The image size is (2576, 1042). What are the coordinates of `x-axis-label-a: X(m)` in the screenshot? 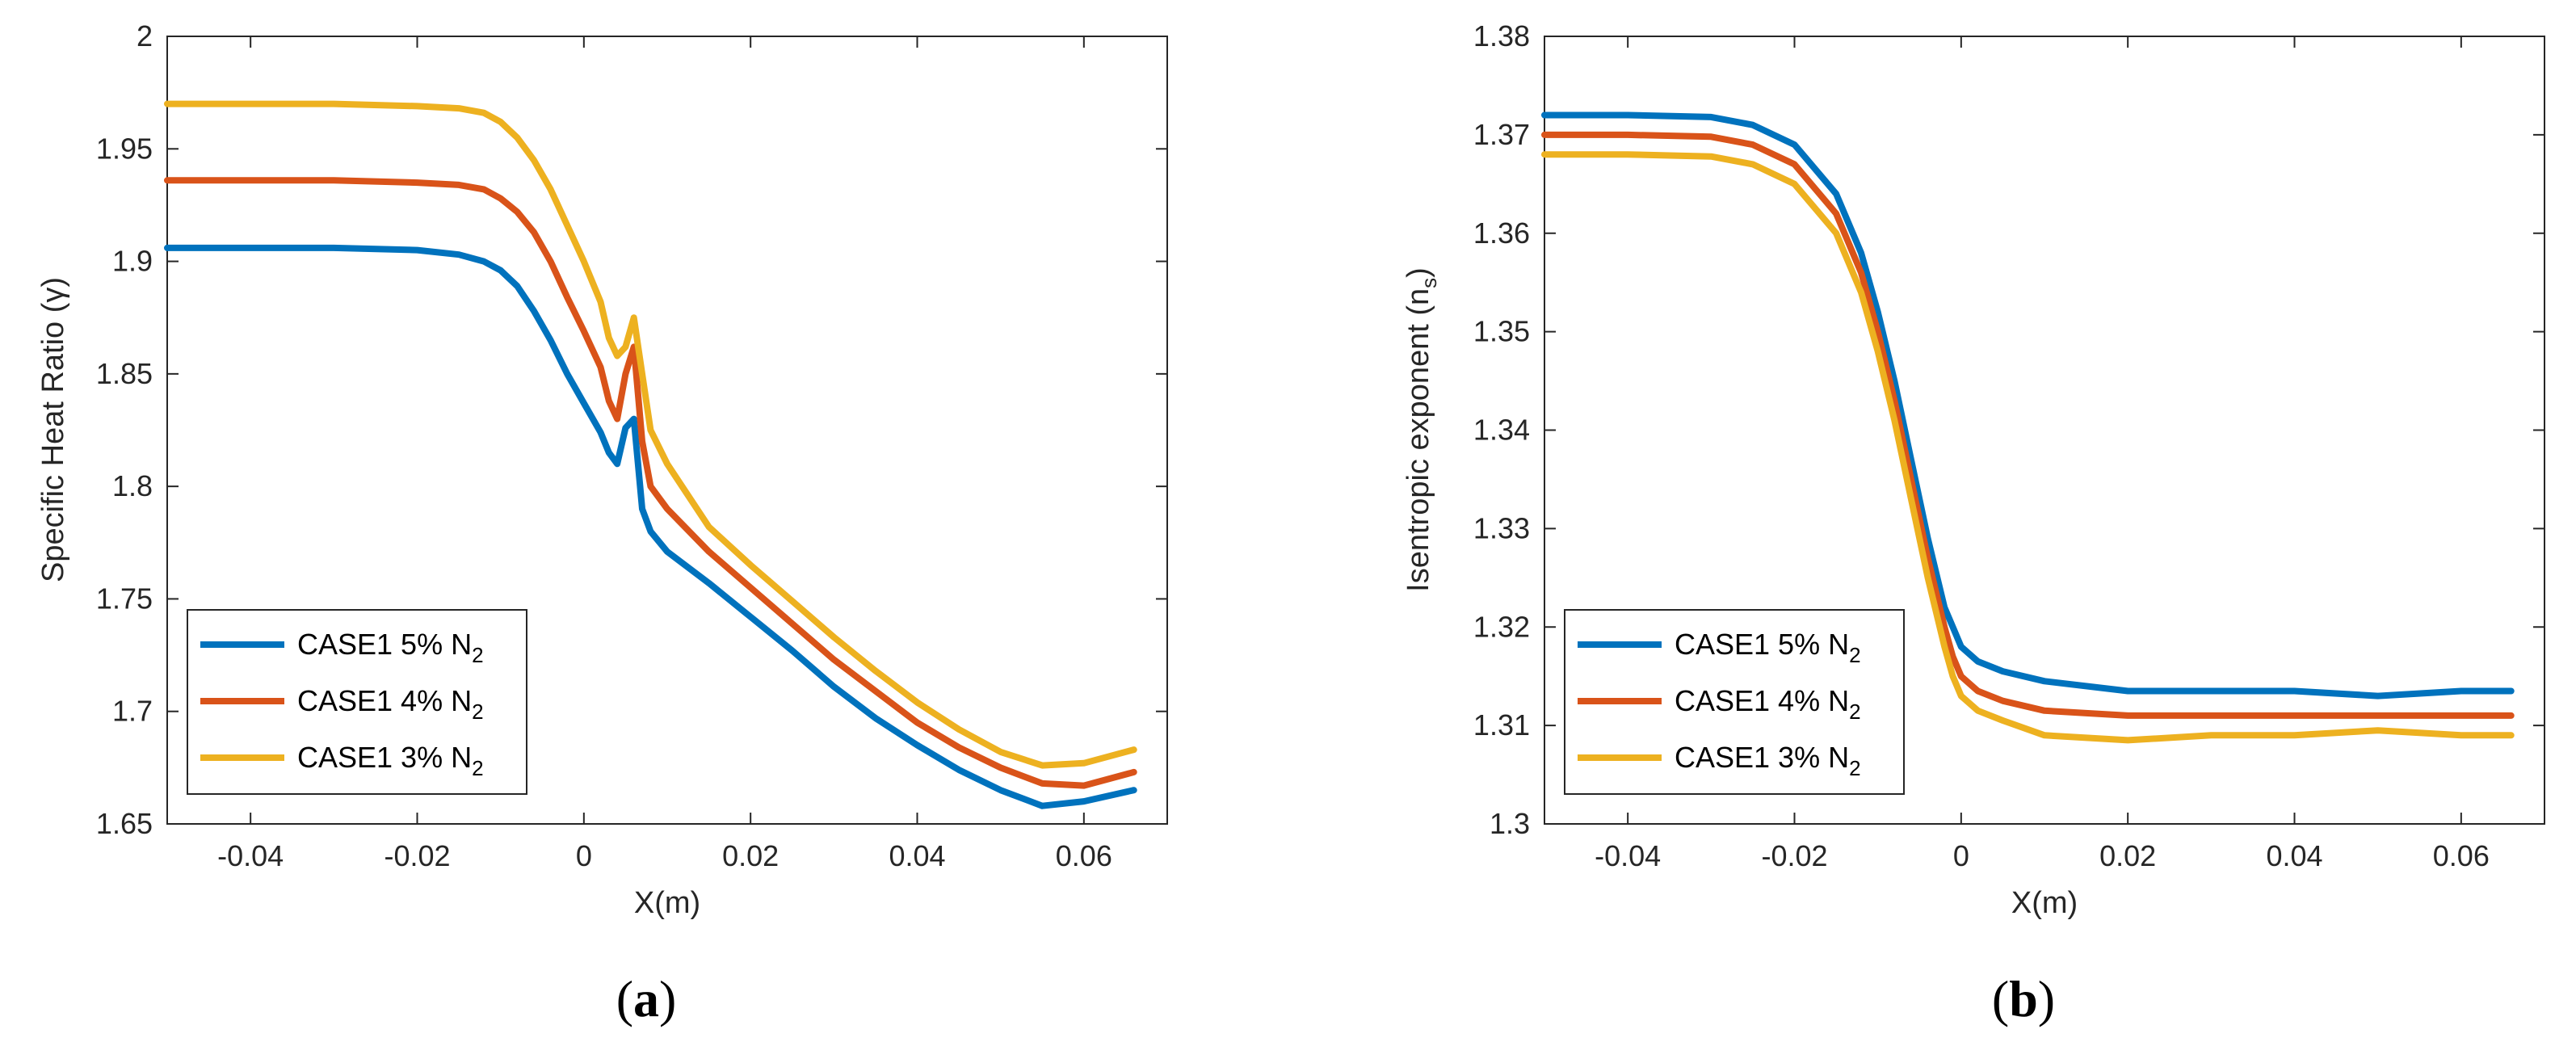 It's located at (667, 903).